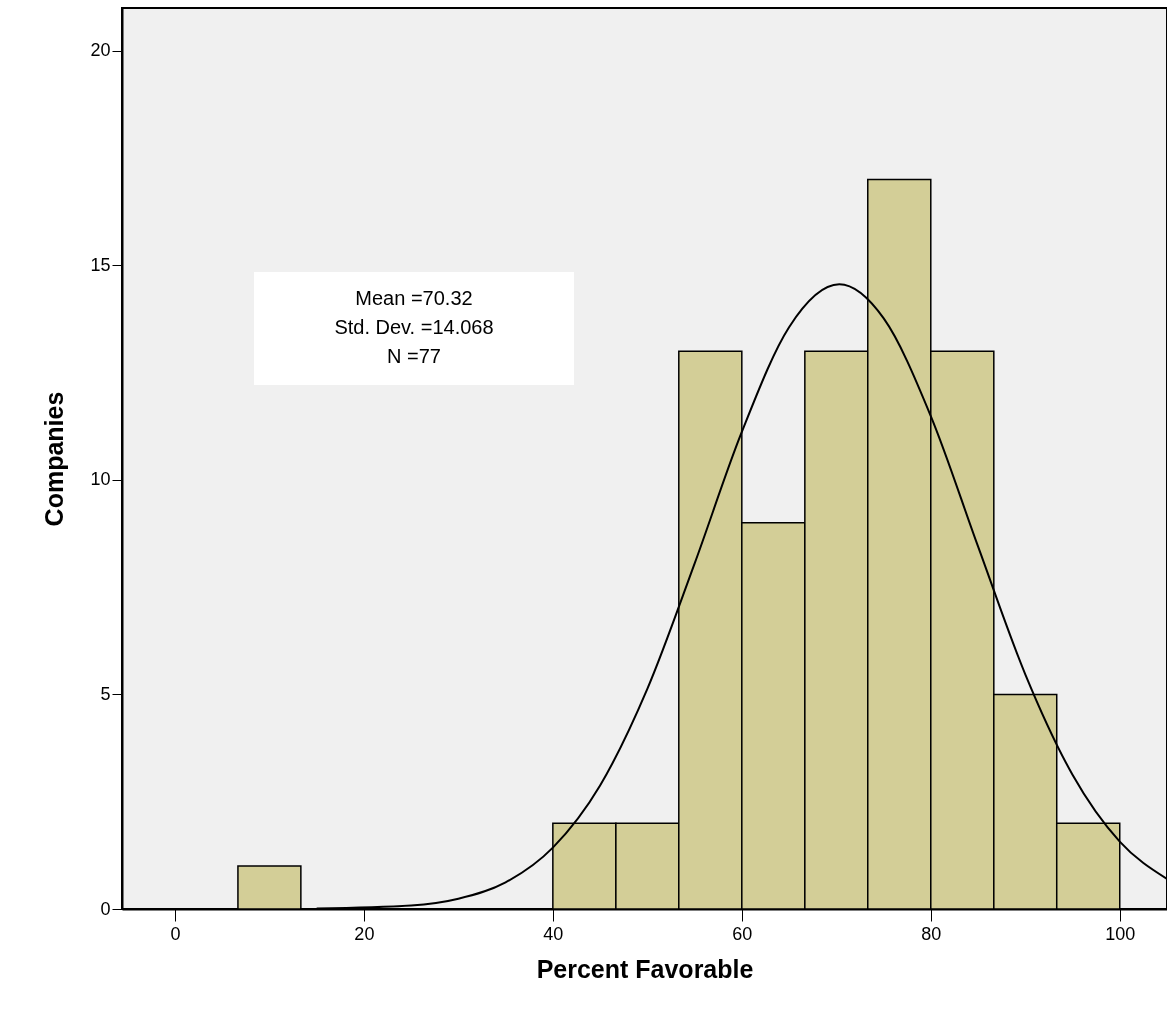 This screenshot has height=1019, width=1167. What do you see at coordinates (105, 693) in the screenshot?
I see `y-tick-label: 5` at bounding box center [105, 693].